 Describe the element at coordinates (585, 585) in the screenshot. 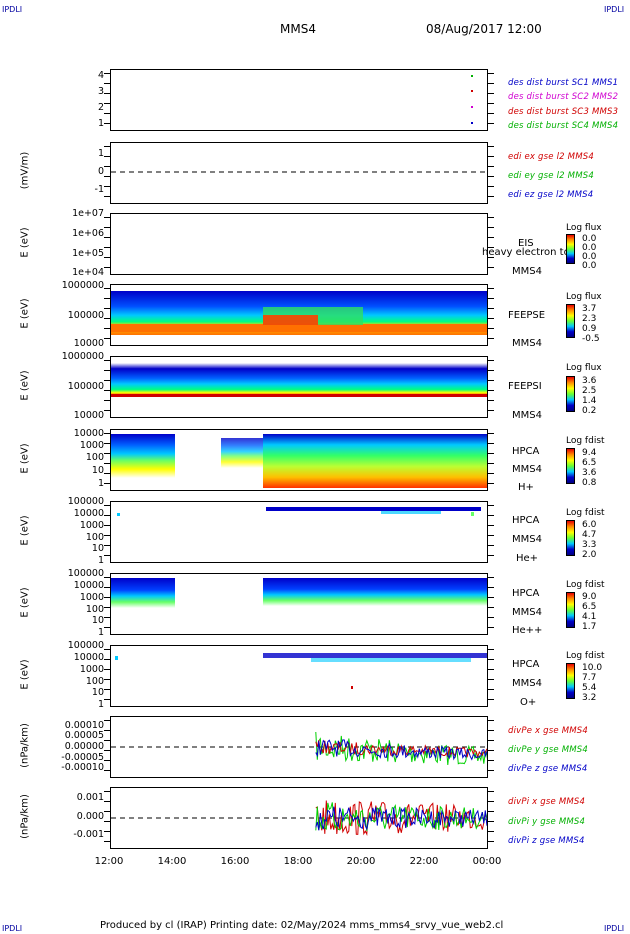

I see `hpca-hepp-colorbar-title: Log fdist` at that location.